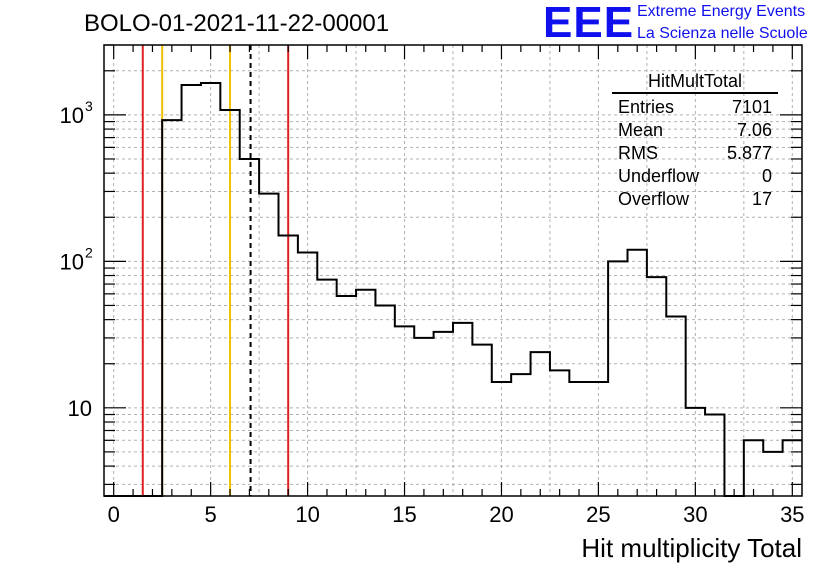 The width and height of the screenshot is (836, 572). Describe the element at coordinates (638, 153) in the screenshot. I see `stats-label: RMS` at that location.